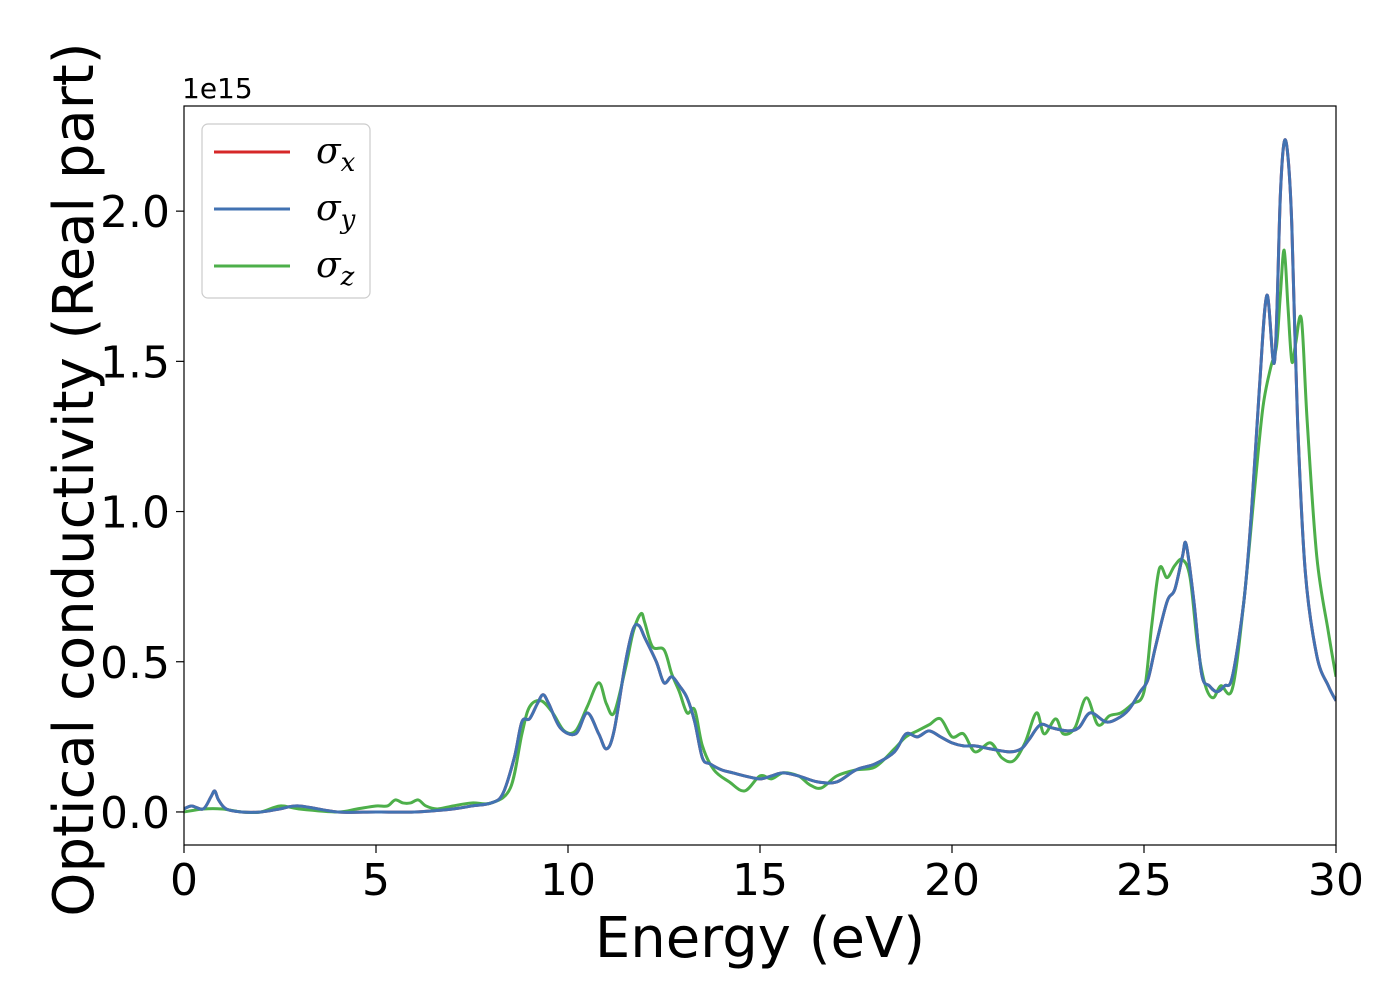 The image size is (1400, 1000). Describe the element at coordinates (135, 513) in the screenshot. I see `y-tick-label: 1.0` at that location.